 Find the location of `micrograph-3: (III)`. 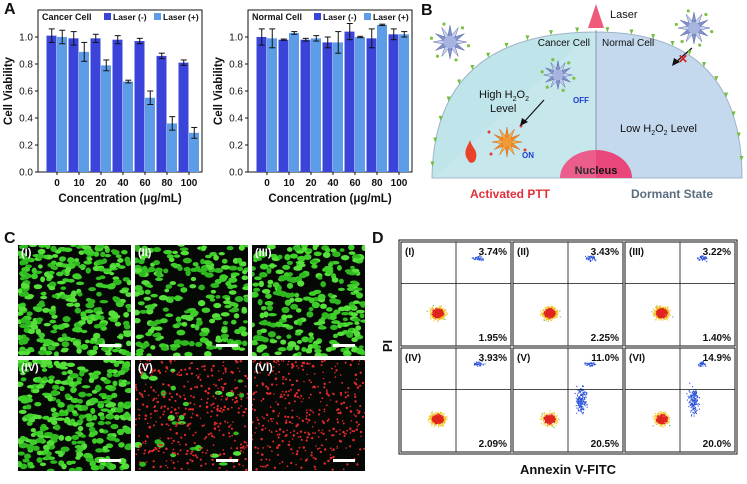

micrograph-3: (III) is located at coordinates (308, 300).